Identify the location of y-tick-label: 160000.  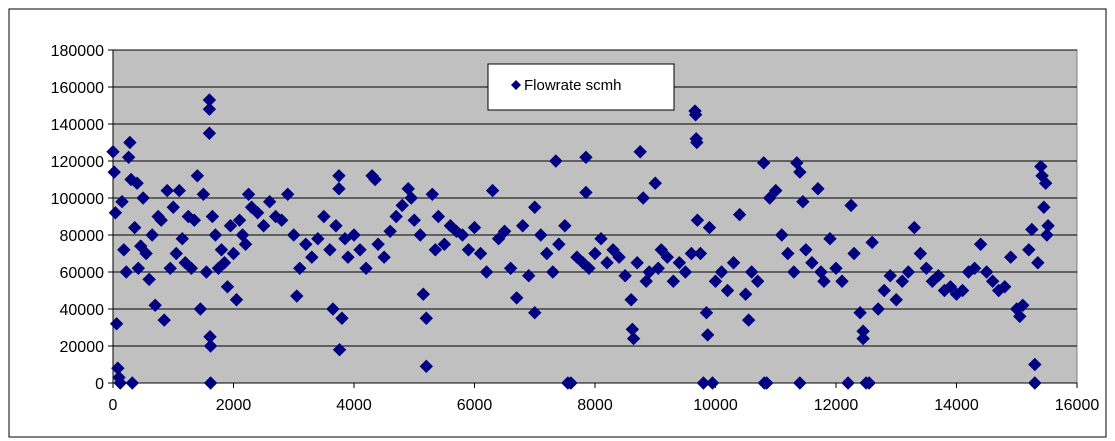
(77, 88).